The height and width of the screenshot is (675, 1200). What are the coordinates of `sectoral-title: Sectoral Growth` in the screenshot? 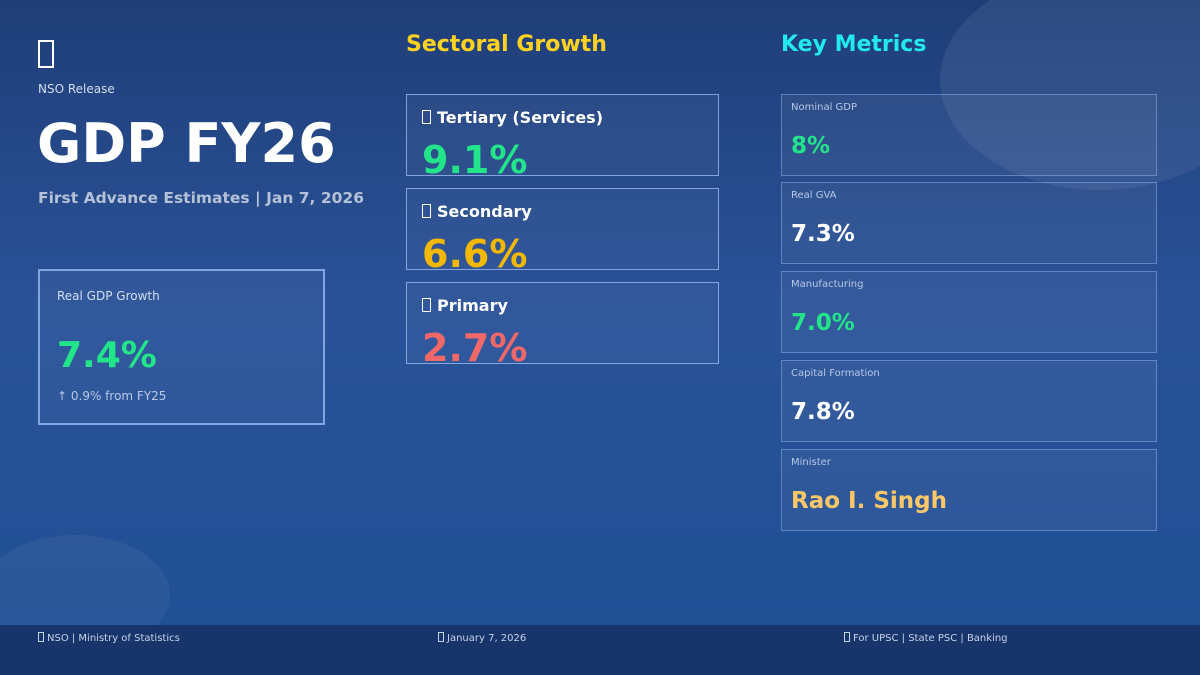 It's located at (506, 44).